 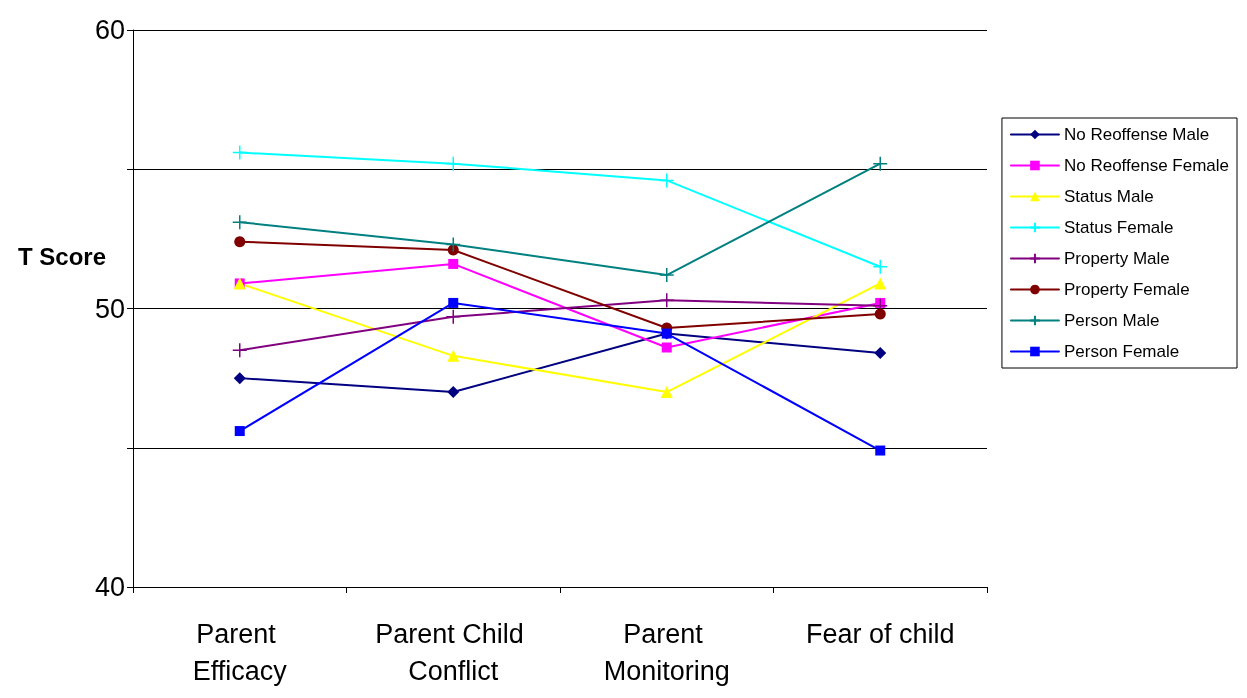 I want to click on legend-label: Property Male, so click(x=1116, y=258).